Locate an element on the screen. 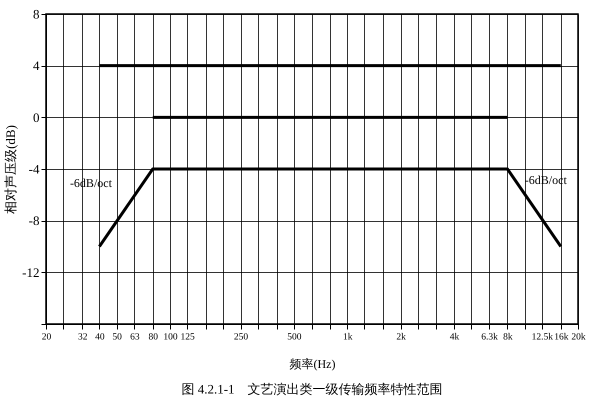 This screenshot has height=420, width=600. x-tick-label: 1k is located at coordinates (348, 337).